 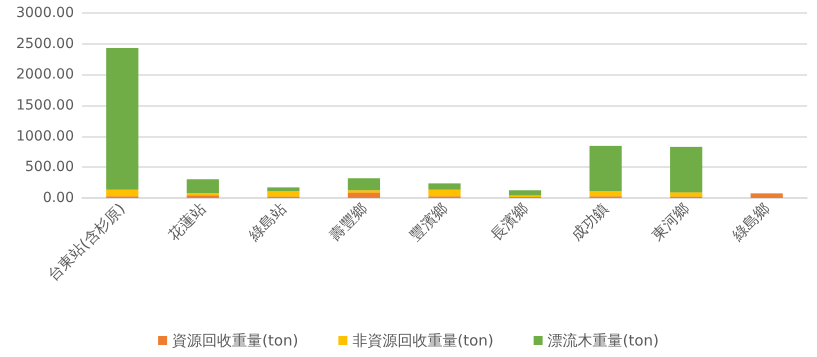 I want to click on y-tick-label: 0.00, so click(x=58, y=198).